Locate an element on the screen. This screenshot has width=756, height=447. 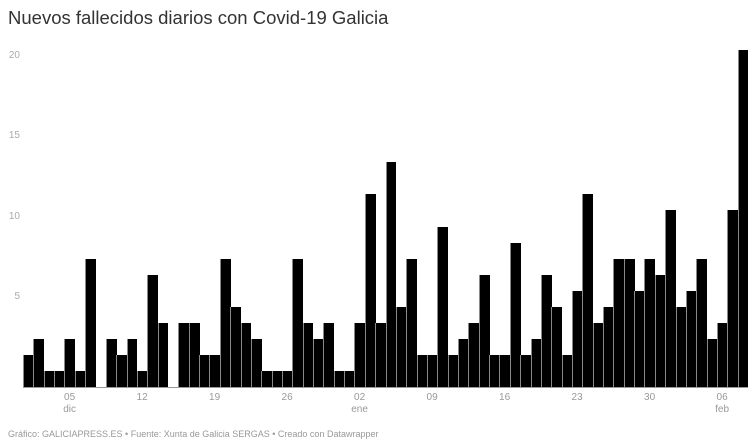
x-tick-label: 02 ene is located at coordinates (359, 403).